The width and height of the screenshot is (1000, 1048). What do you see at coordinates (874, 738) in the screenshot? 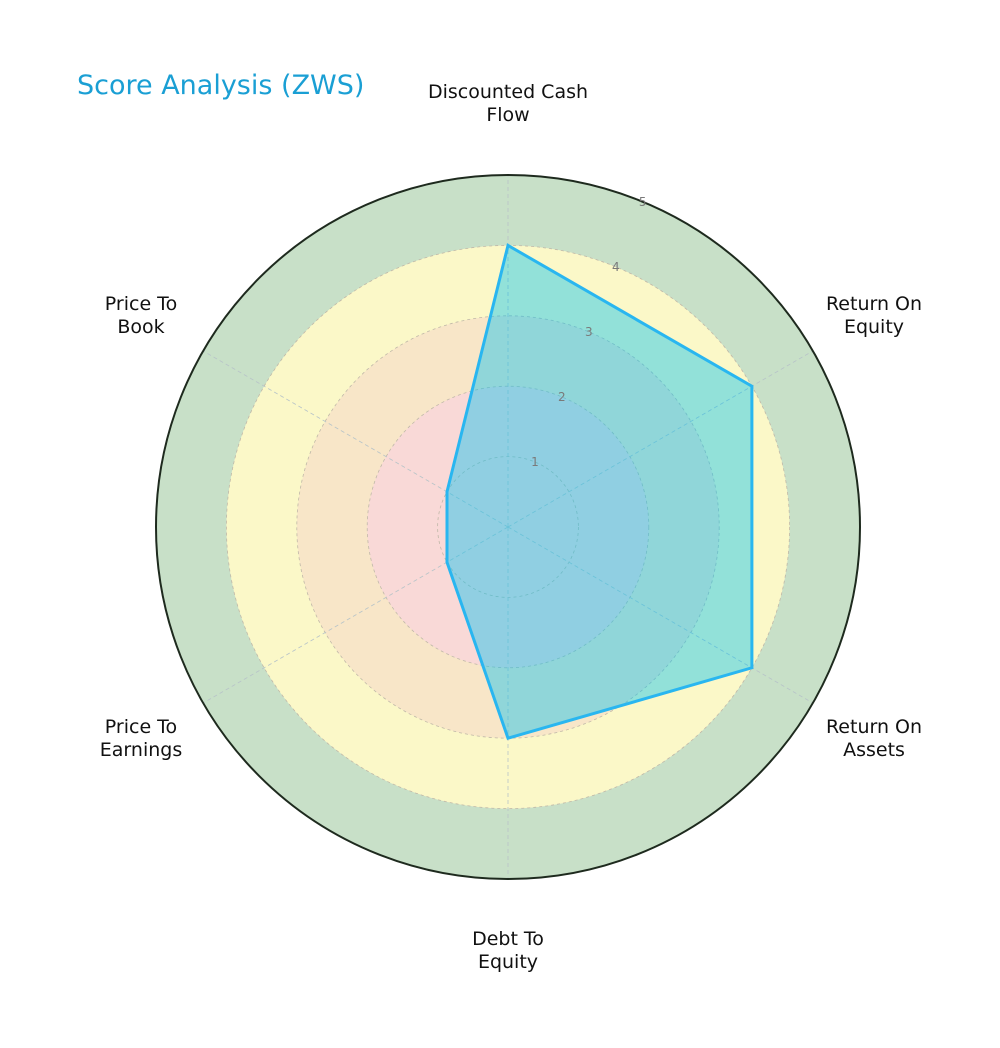
I see `axis-label: Return On Assets` at bounding box center [874, 738].